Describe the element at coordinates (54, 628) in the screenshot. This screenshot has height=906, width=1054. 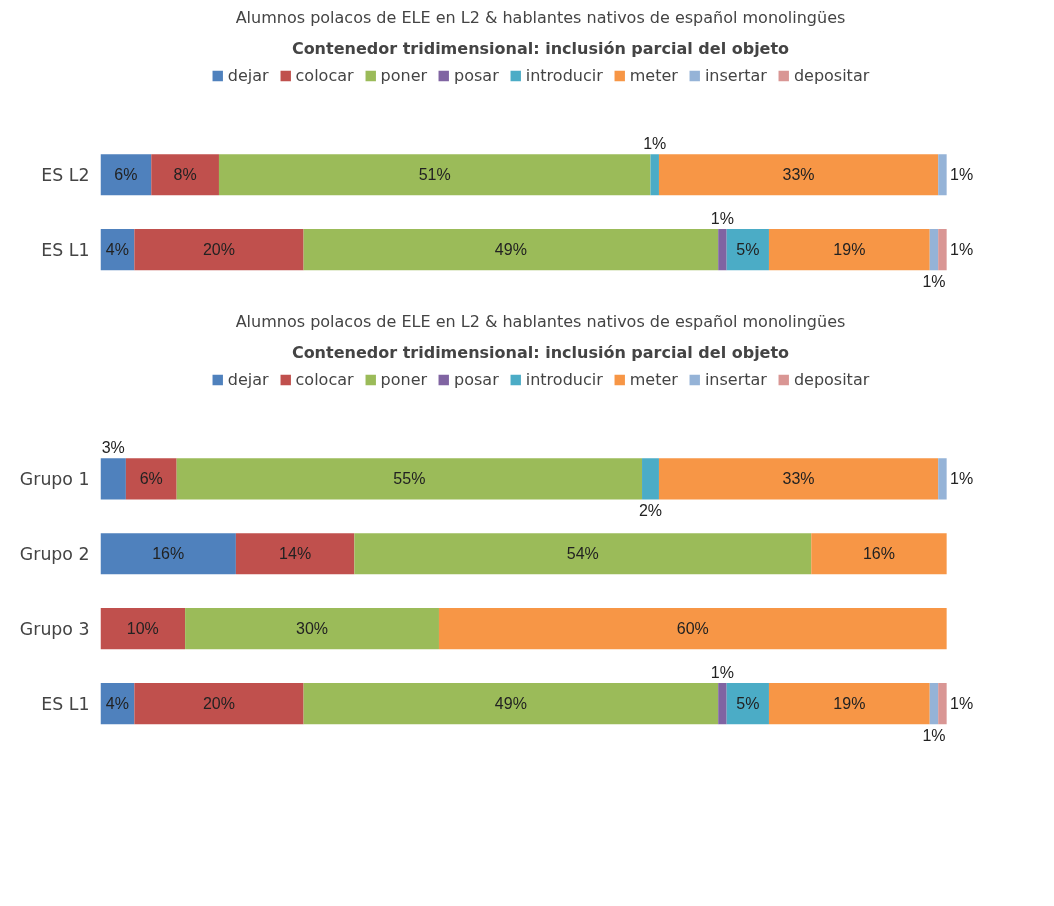
I see `y-tick-label: Grupo 3` at that location.